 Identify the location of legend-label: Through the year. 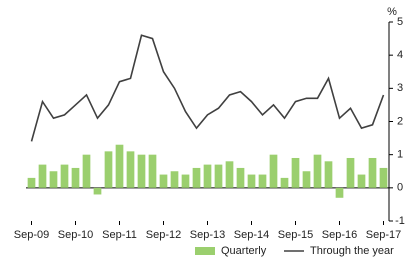
(352, 251).